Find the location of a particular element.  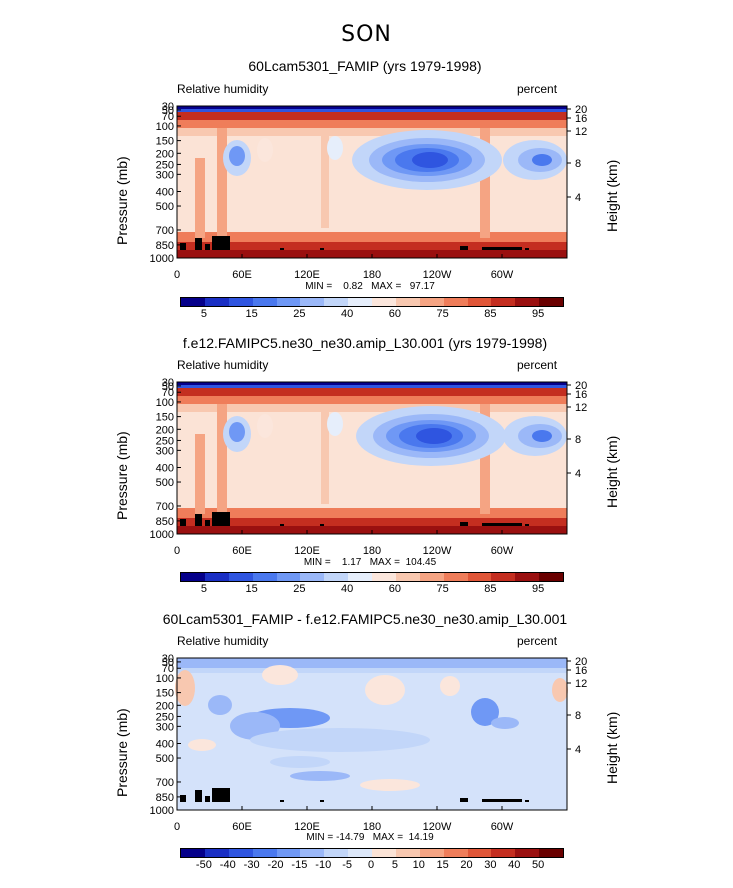

units-label: percent is located at coordinates (537, 365).